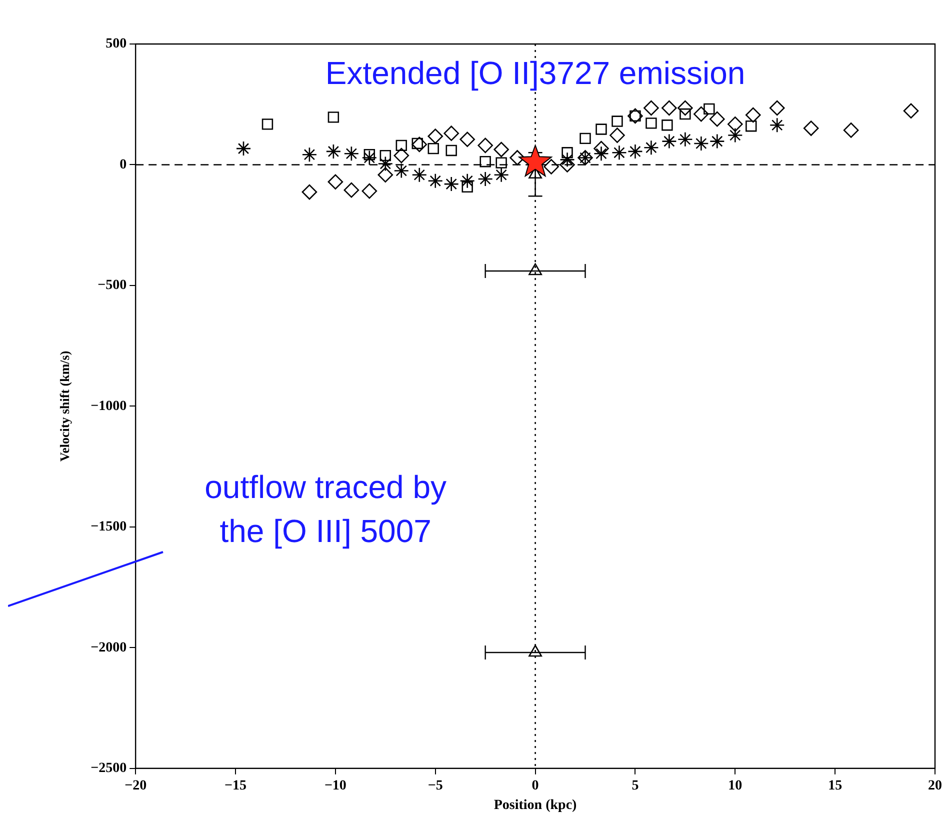  I want to click on x-axis-title: Position (kpc), so click(536, 806).